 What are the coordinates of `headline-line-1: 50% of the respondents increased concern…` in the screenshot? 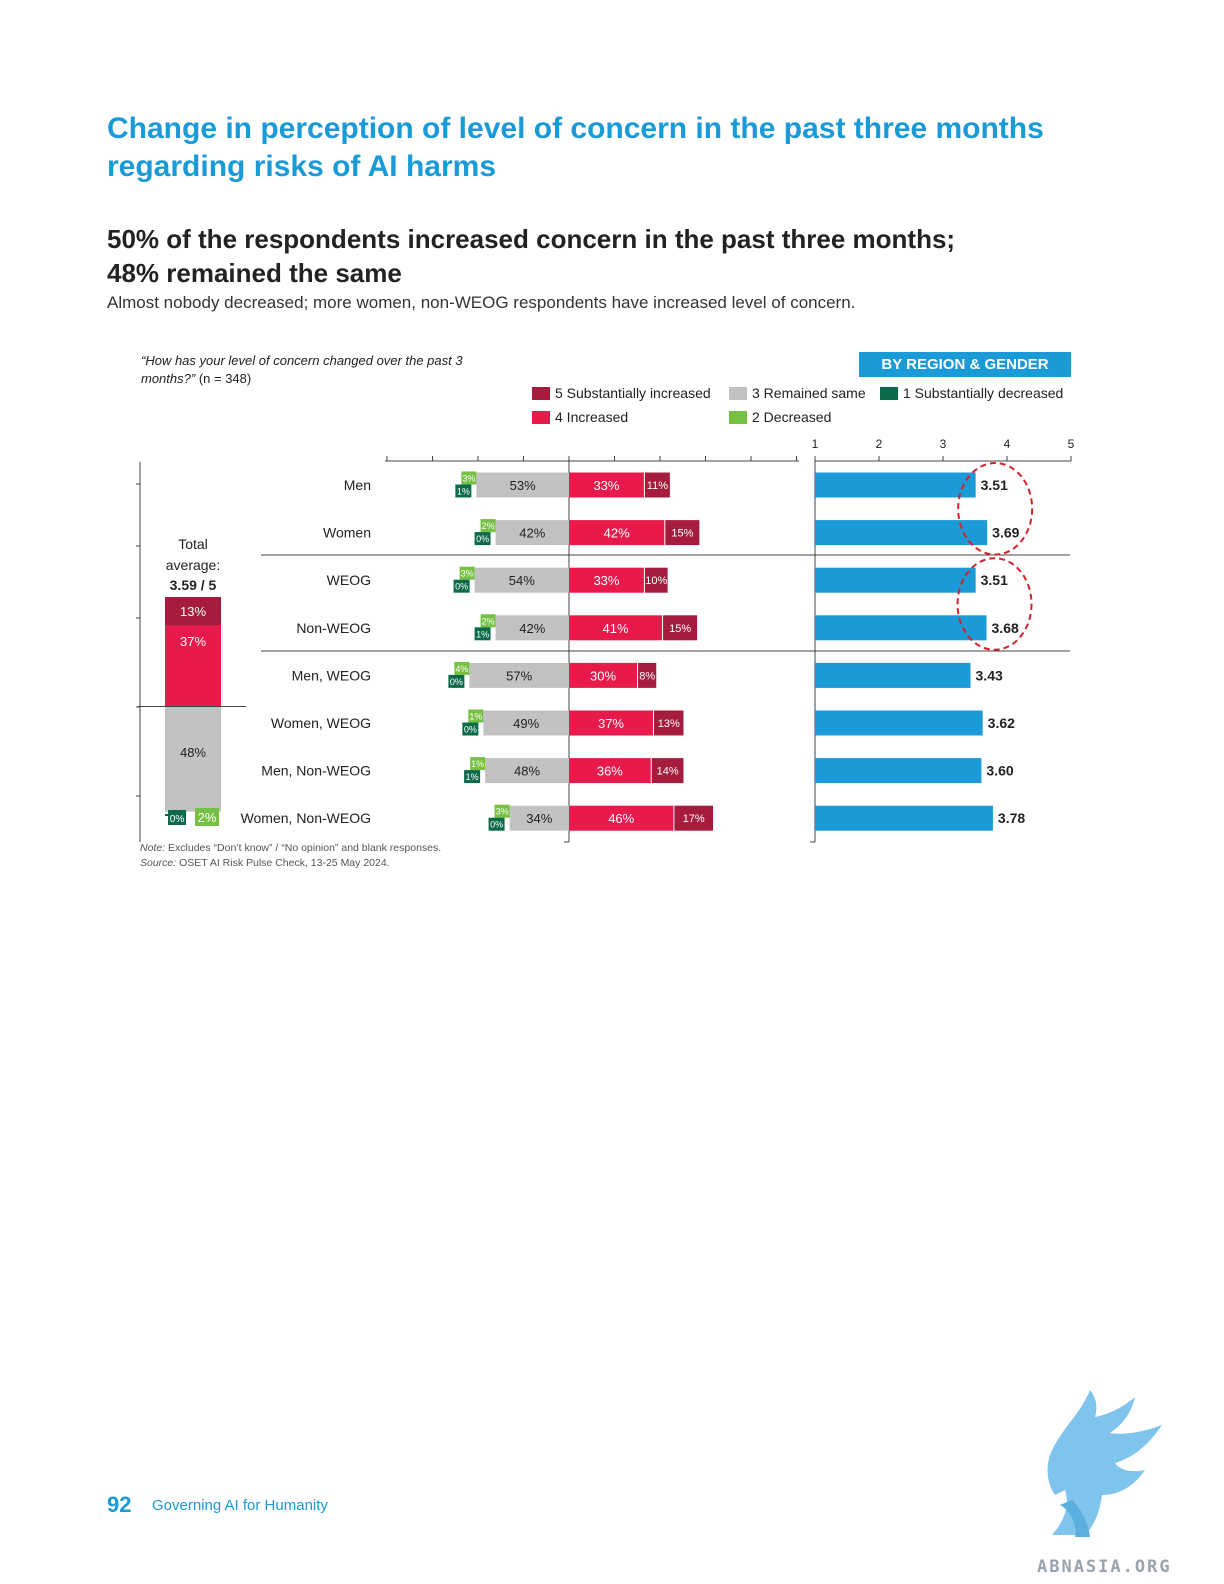 It's located at (531, 239).